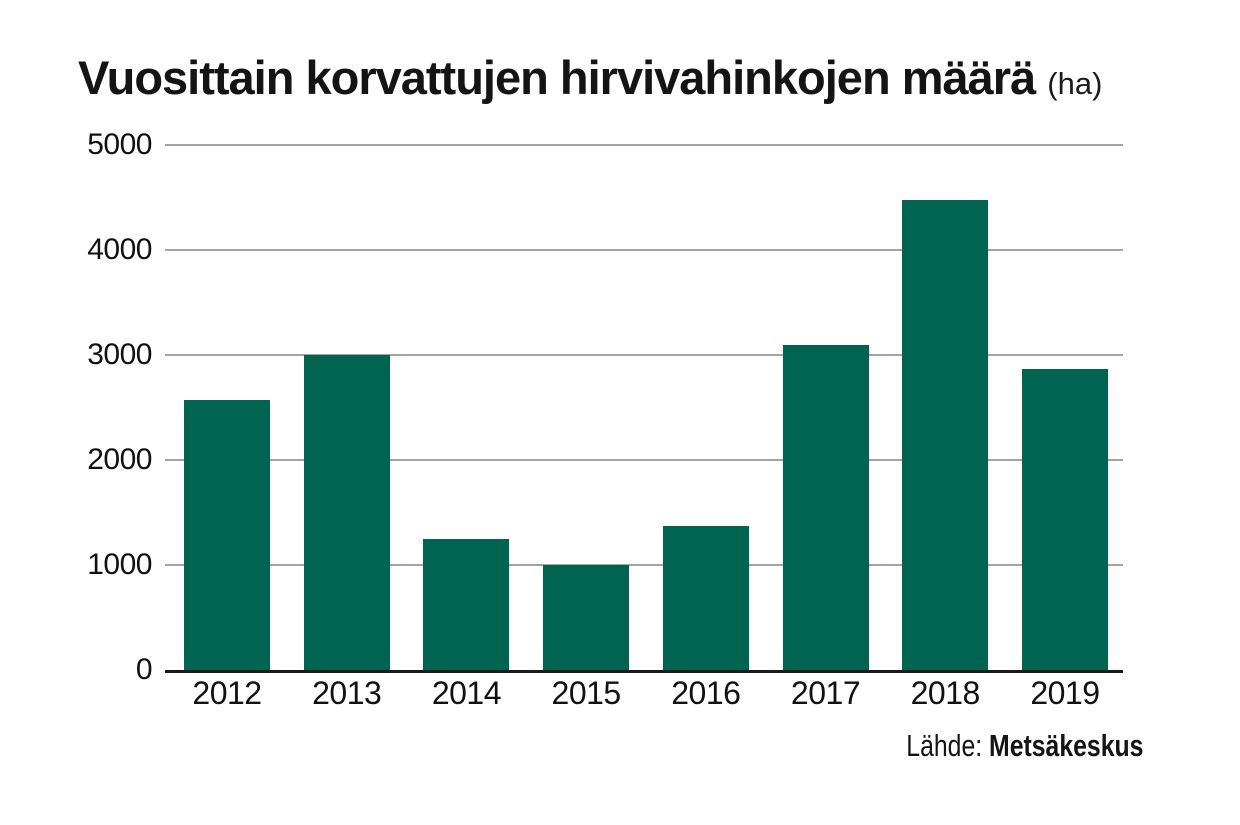 The image size is (1240, 825). Describe the element at coordinates (119, 354) in the screenshot. I see `y-axis-tick-label-3000: 3000` at that location.